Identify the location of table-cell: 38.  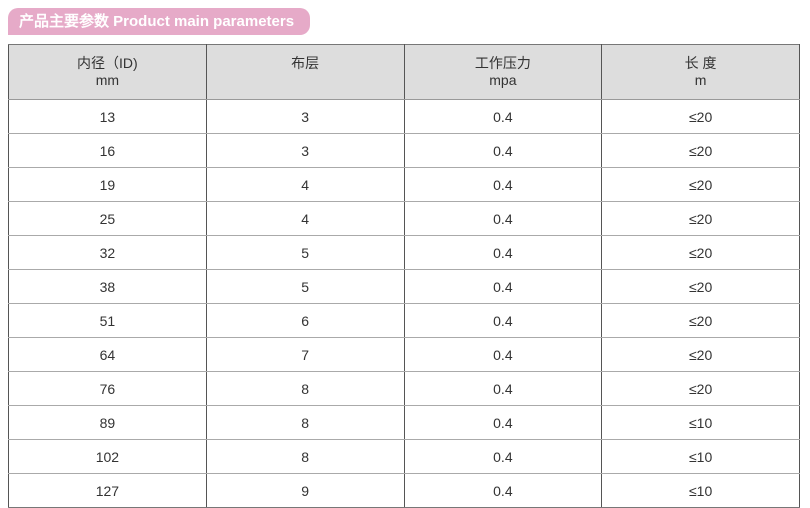
(107, 286).